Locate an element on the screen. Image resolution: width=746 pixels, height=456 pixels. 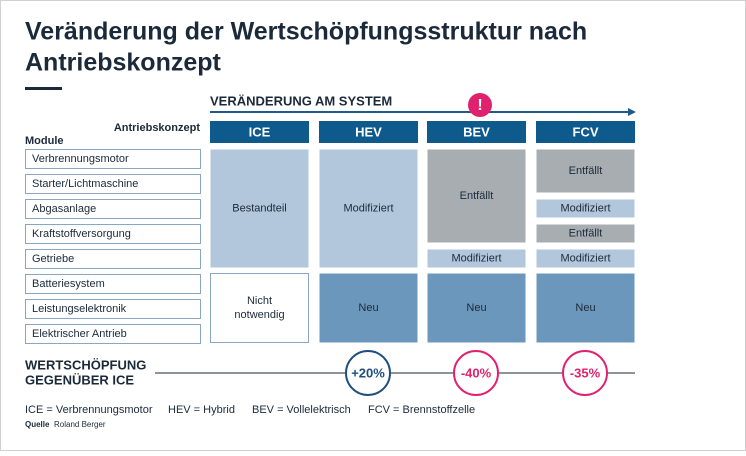
column-header-text: HEV is located at coordinates (368, 131).